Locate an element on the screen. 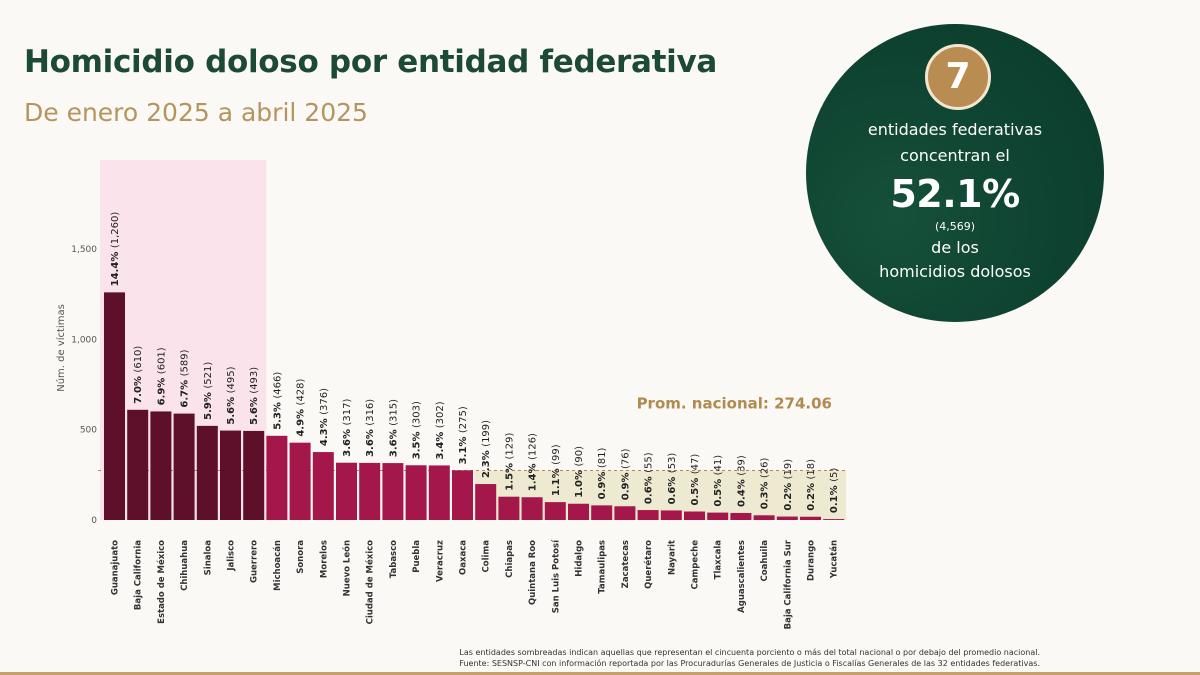  category-label: Coahuila is located at coordinates (765, 561).